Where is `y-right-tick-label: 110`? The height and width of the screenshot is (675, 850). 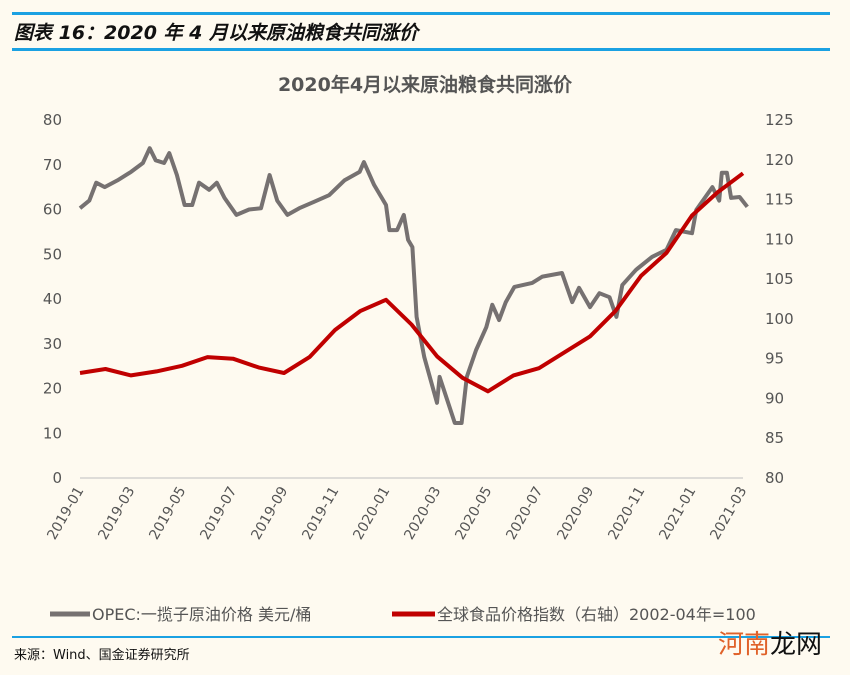 y-right-tick-label: 110 is located at coordinates (779, 239).